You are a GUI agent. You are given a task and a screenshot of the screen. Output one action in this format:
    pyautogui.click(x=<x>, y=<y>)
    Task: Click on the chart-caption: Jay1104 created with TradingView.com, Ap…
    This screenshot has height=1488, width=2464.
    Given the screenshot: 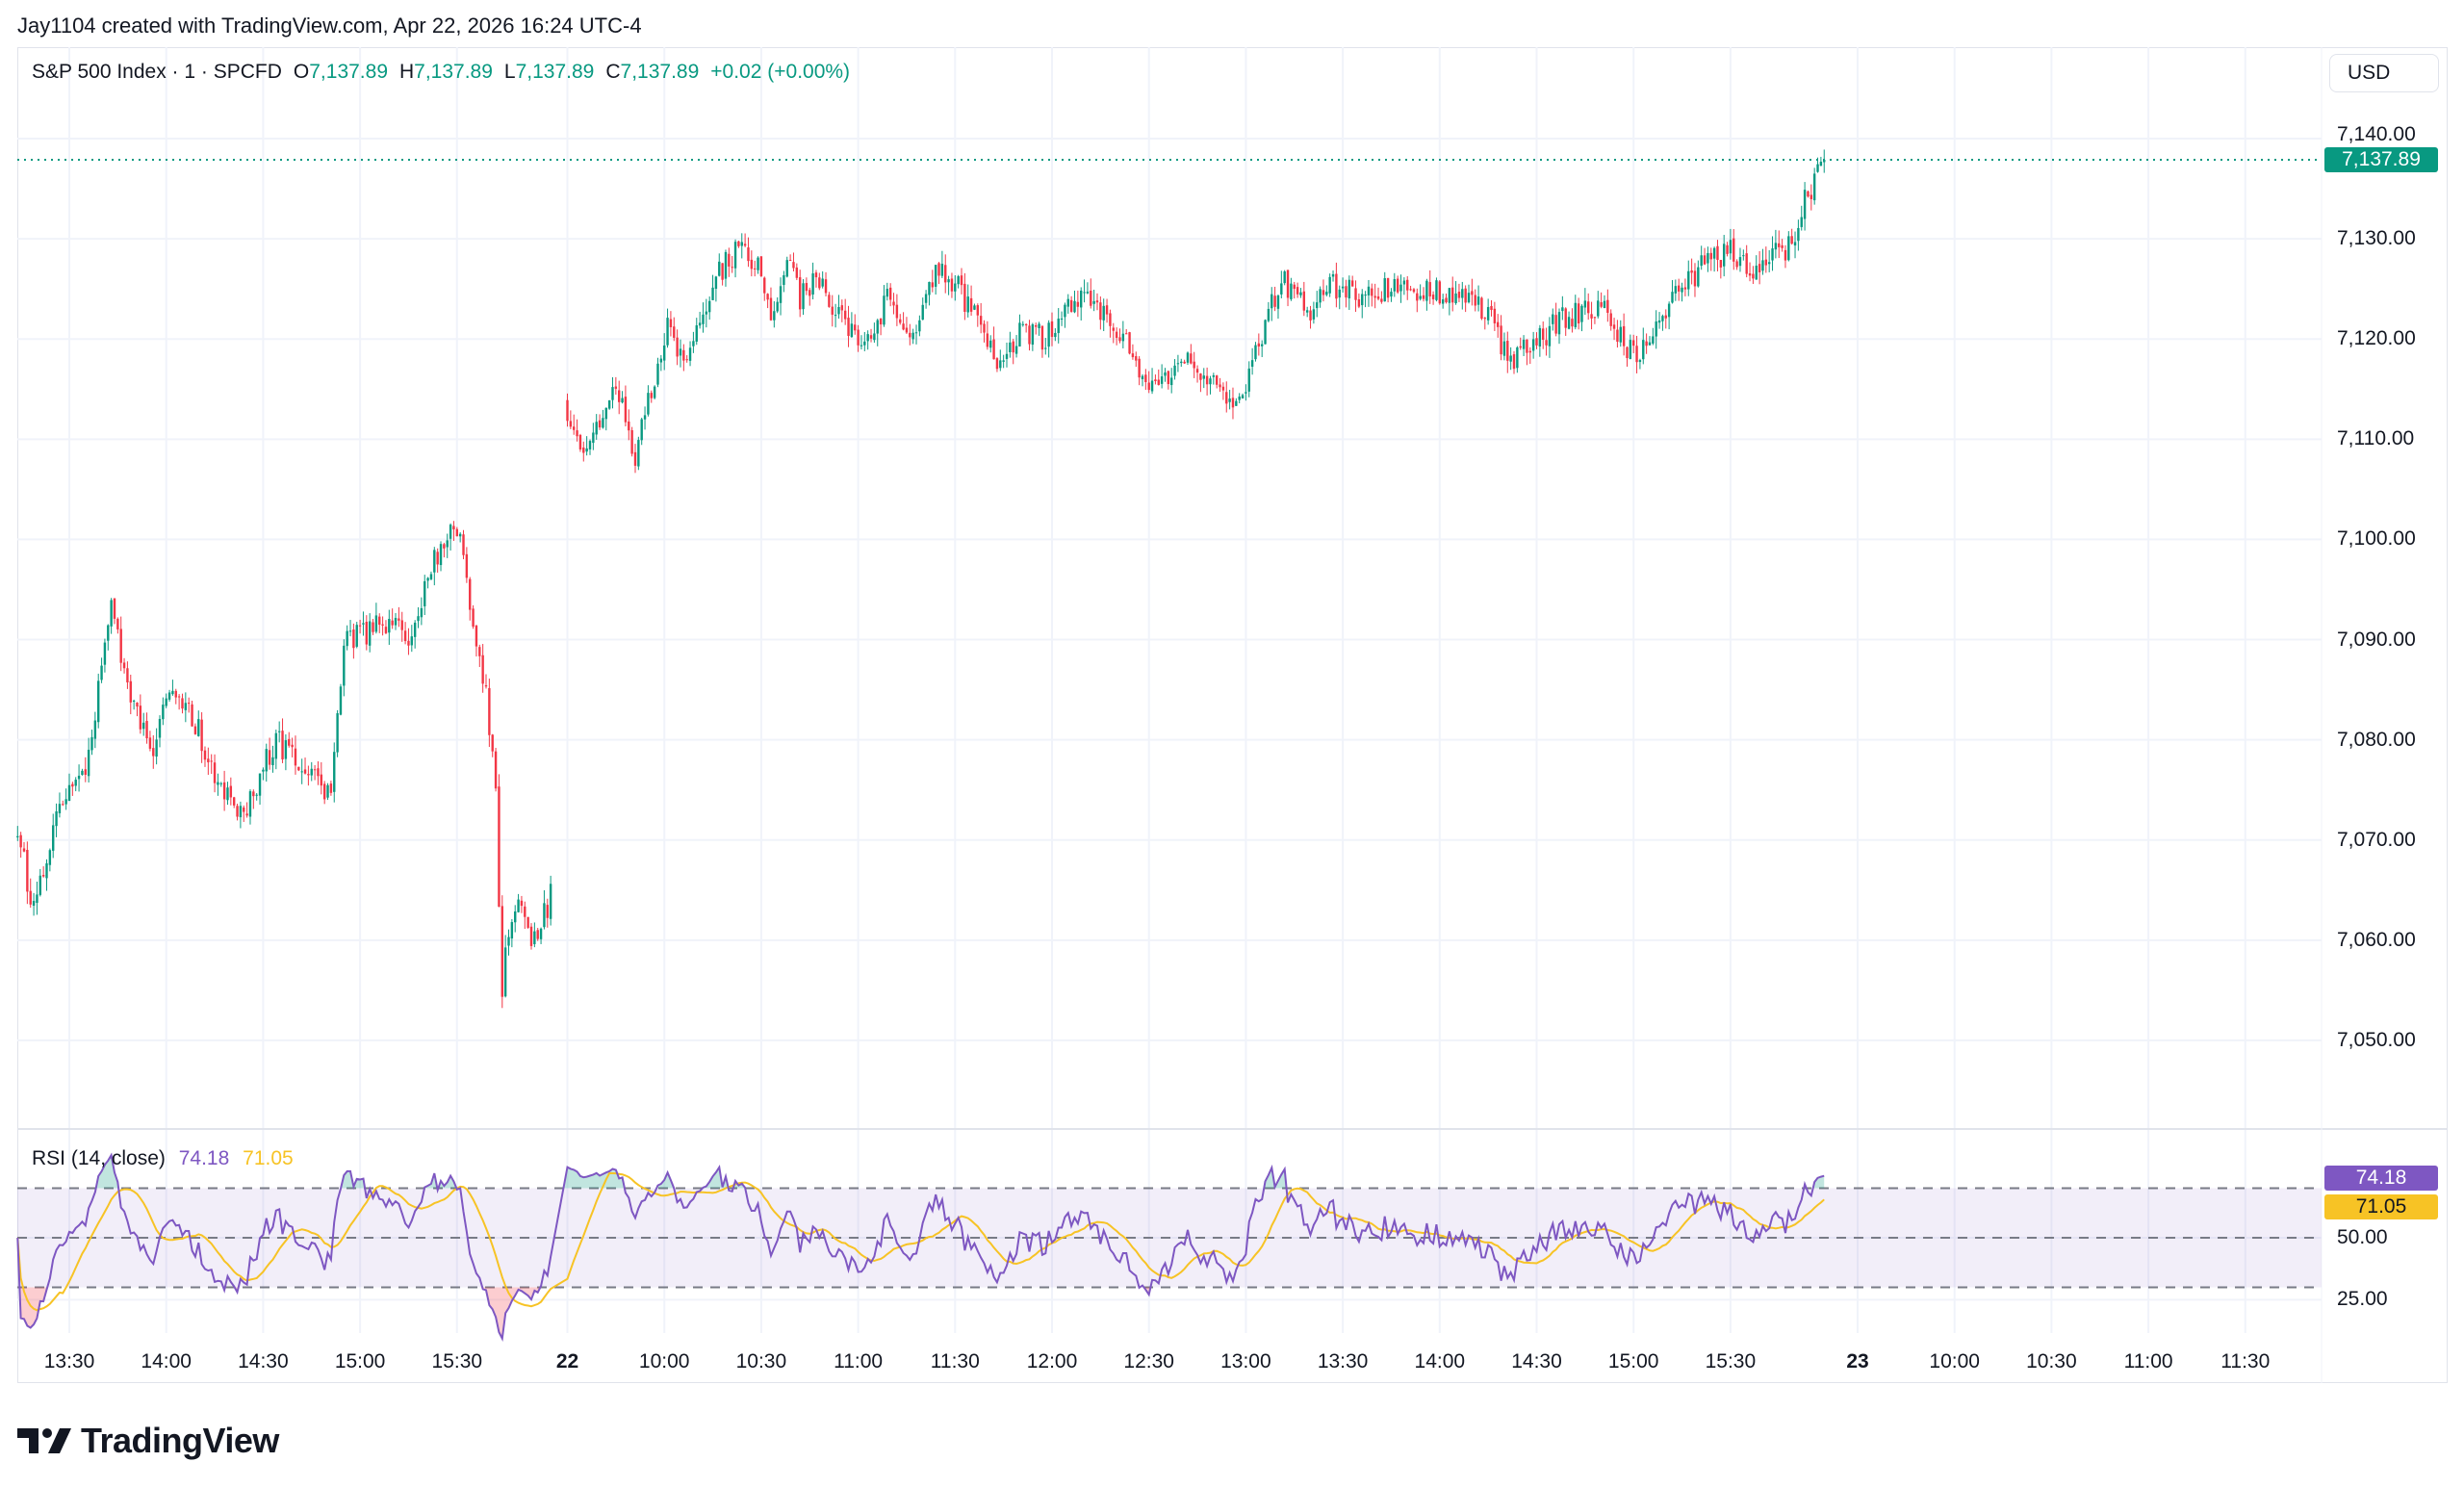 What is the action you would take?
    pyautogui.click(x=329, y=26)
    